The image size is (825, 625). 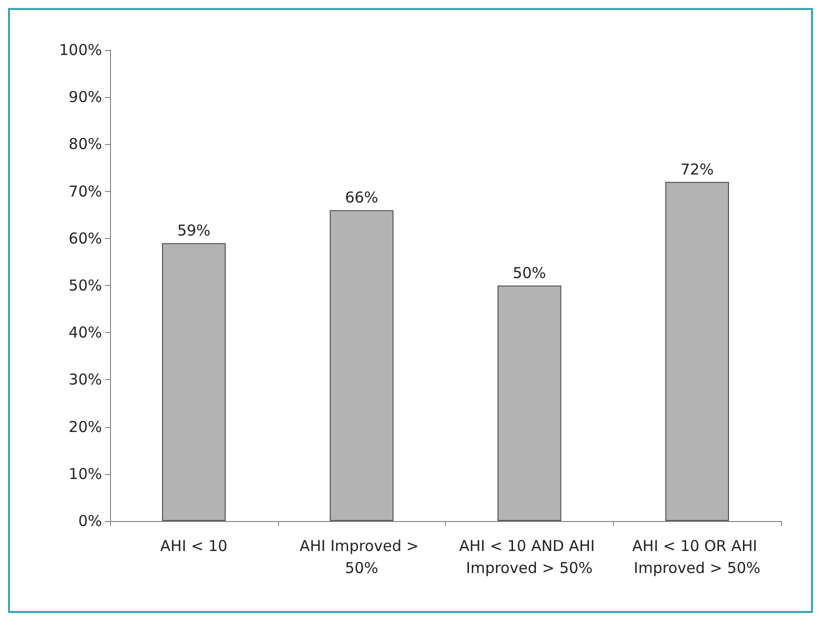 What do you see at coordinates (85, 427) in the screenshot?
I see `y-tick-label: 20%` at bounding box center [85, 427].